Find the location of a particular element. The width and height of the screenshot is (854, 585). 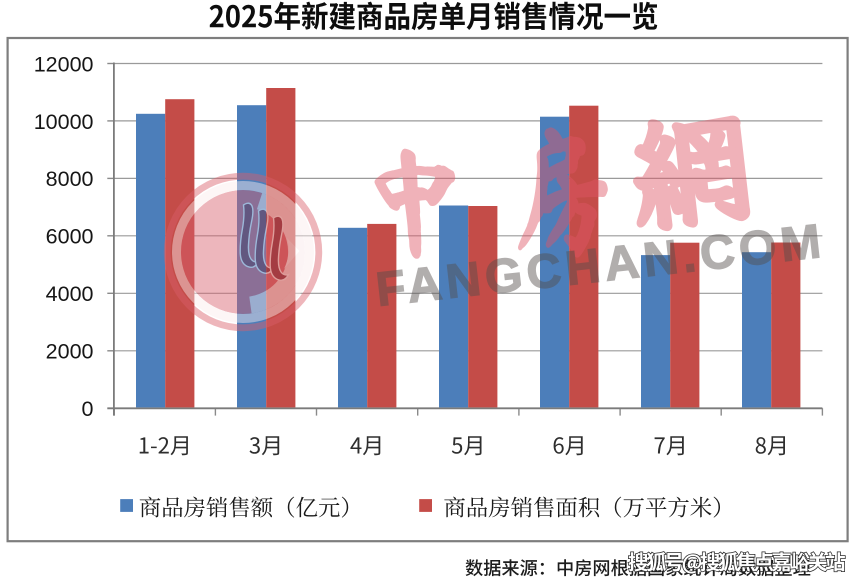

svg-text: 0 is located at coordinates (88, 409).